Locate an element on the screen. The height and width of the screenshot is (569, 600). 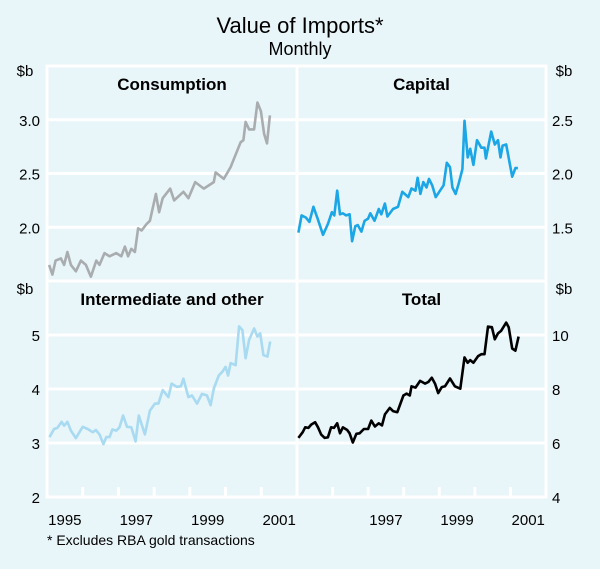
series-line-total is located at coordinates (408, 382).